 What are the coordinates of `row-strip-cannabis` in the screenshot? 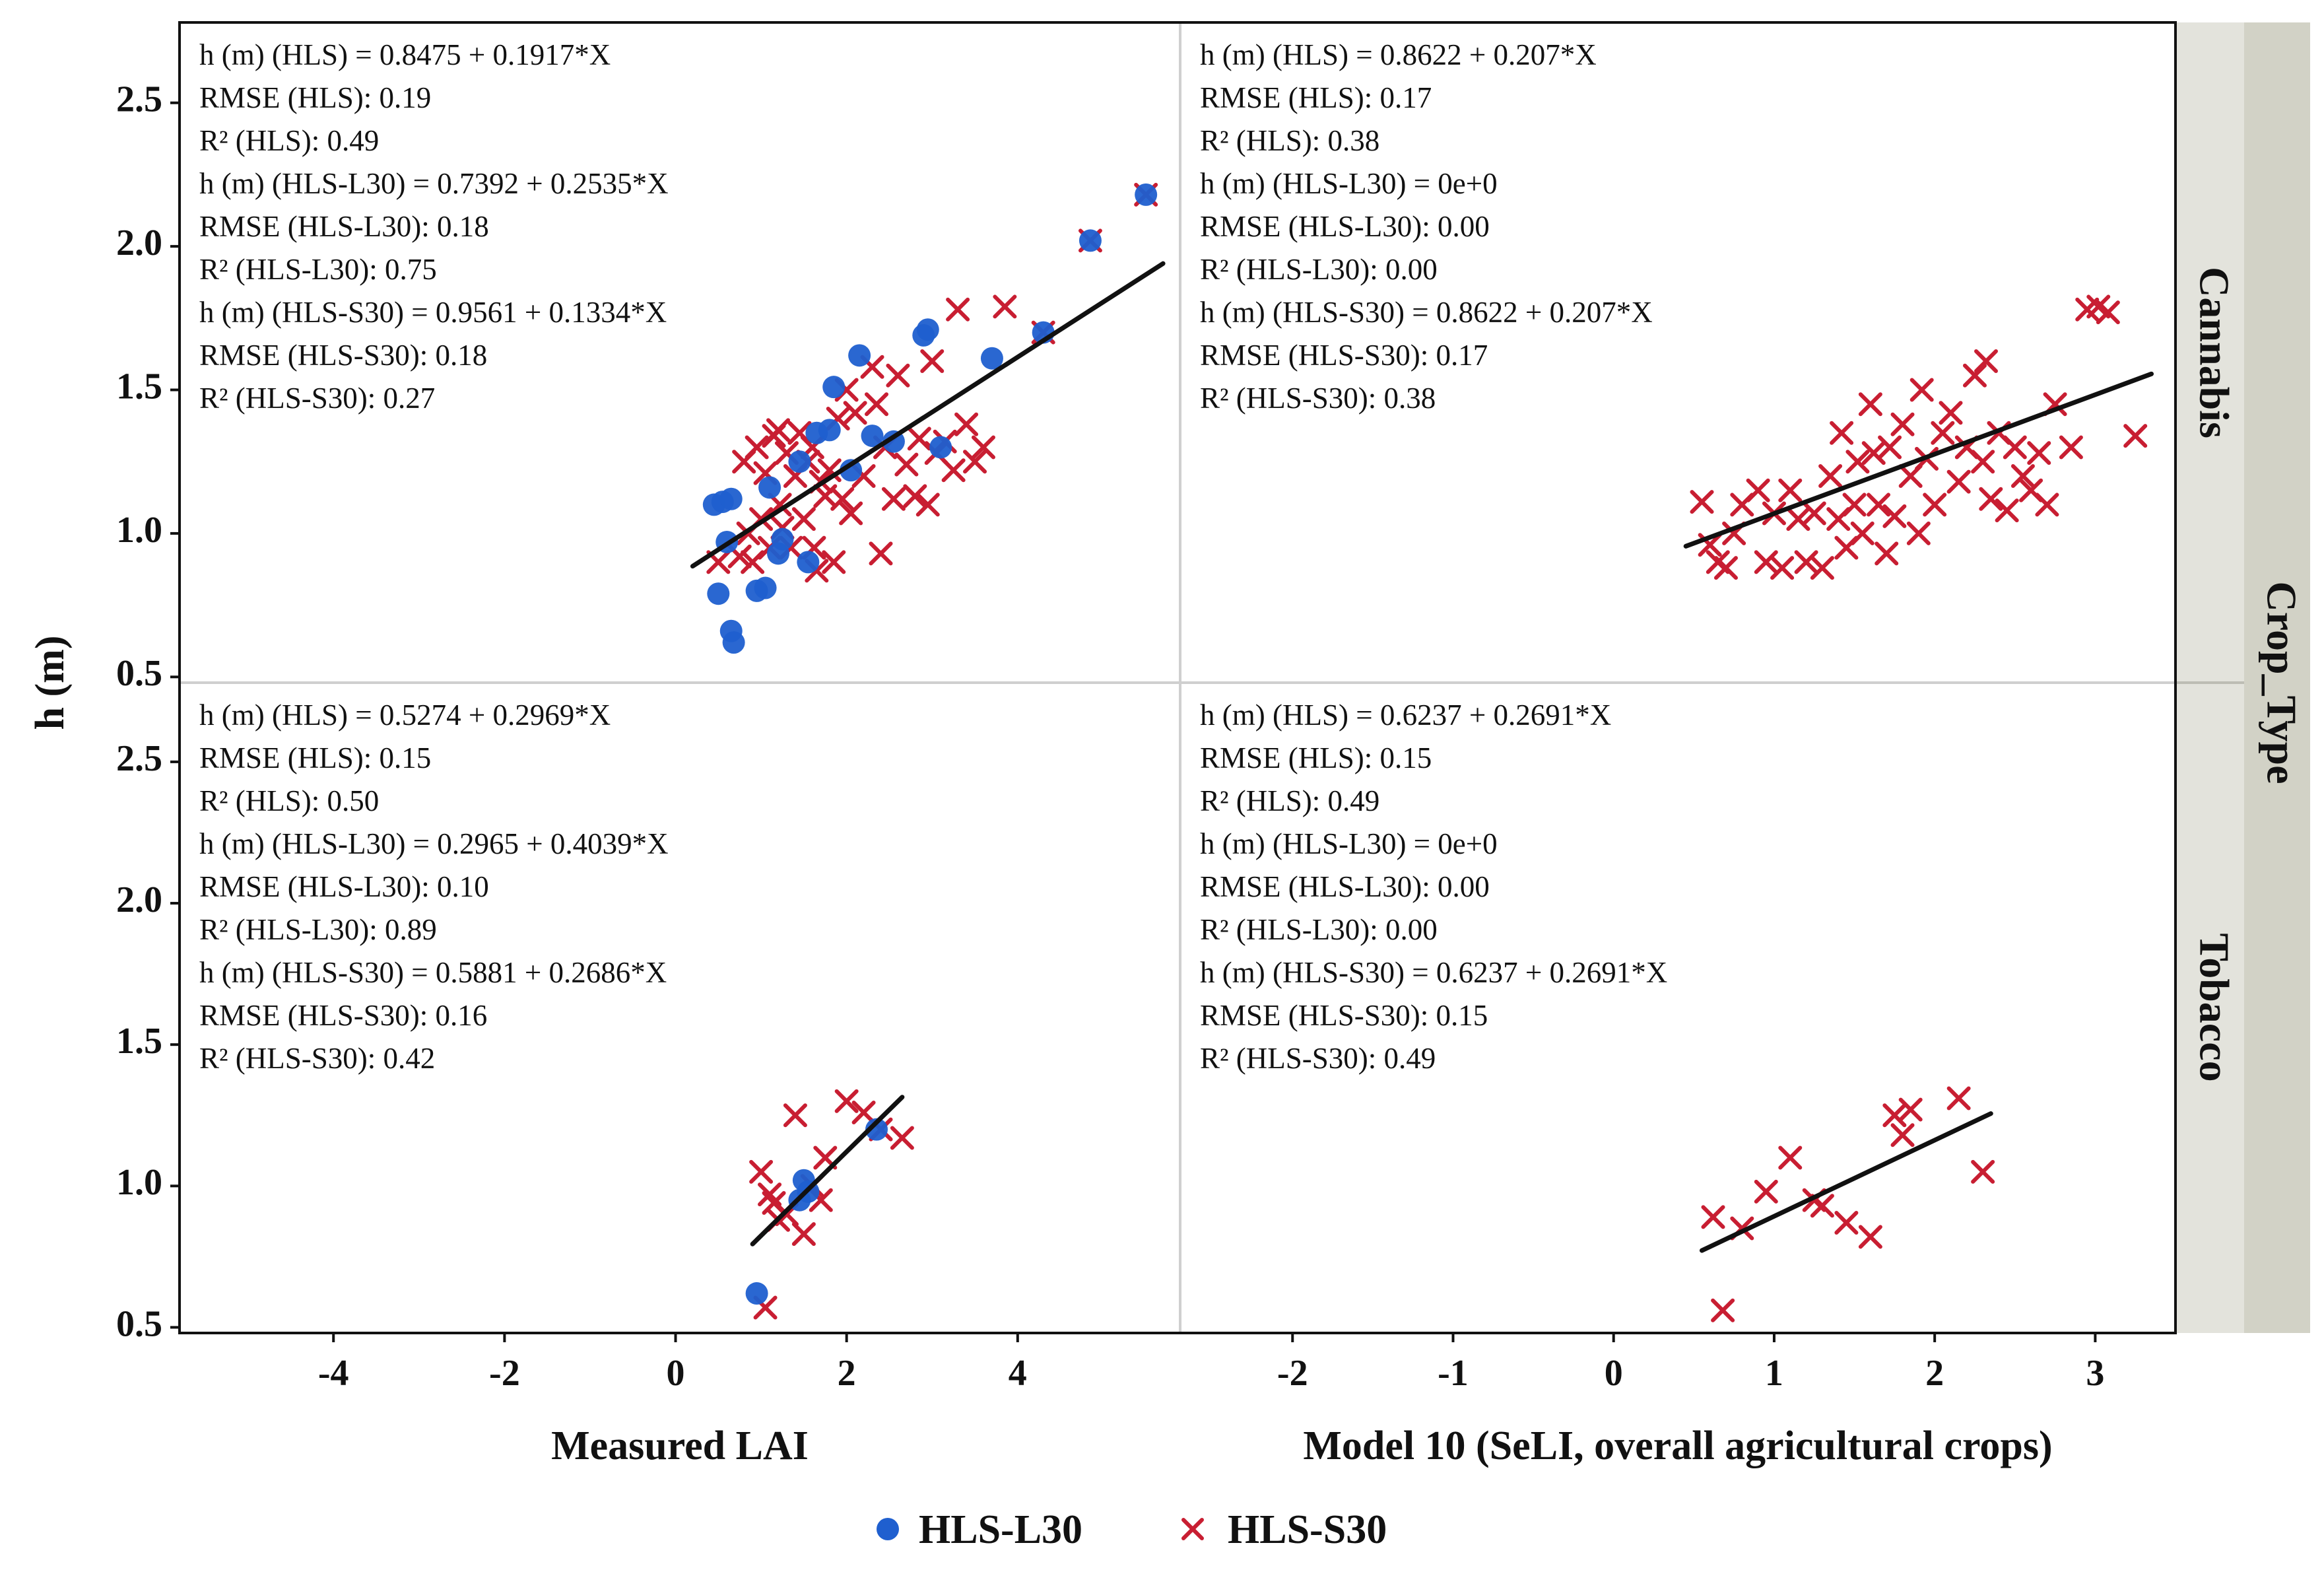 It's located at (2209, 352).